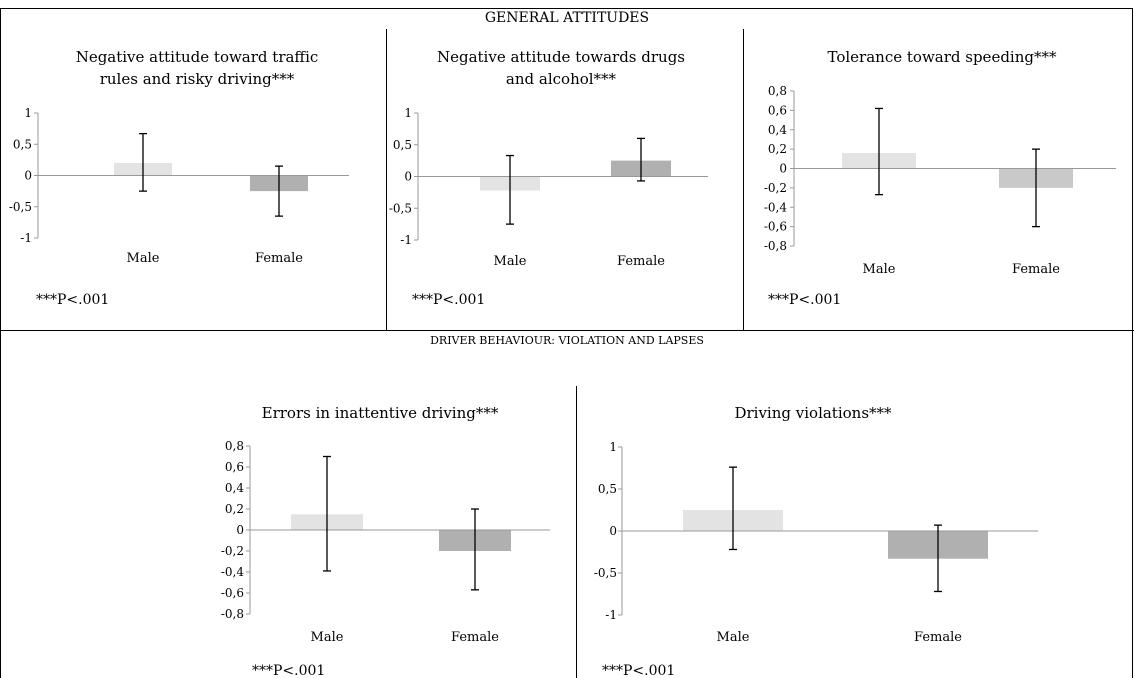  I want to click on chart-title-line: Negative attitude toward traffic, so click(197, 57).